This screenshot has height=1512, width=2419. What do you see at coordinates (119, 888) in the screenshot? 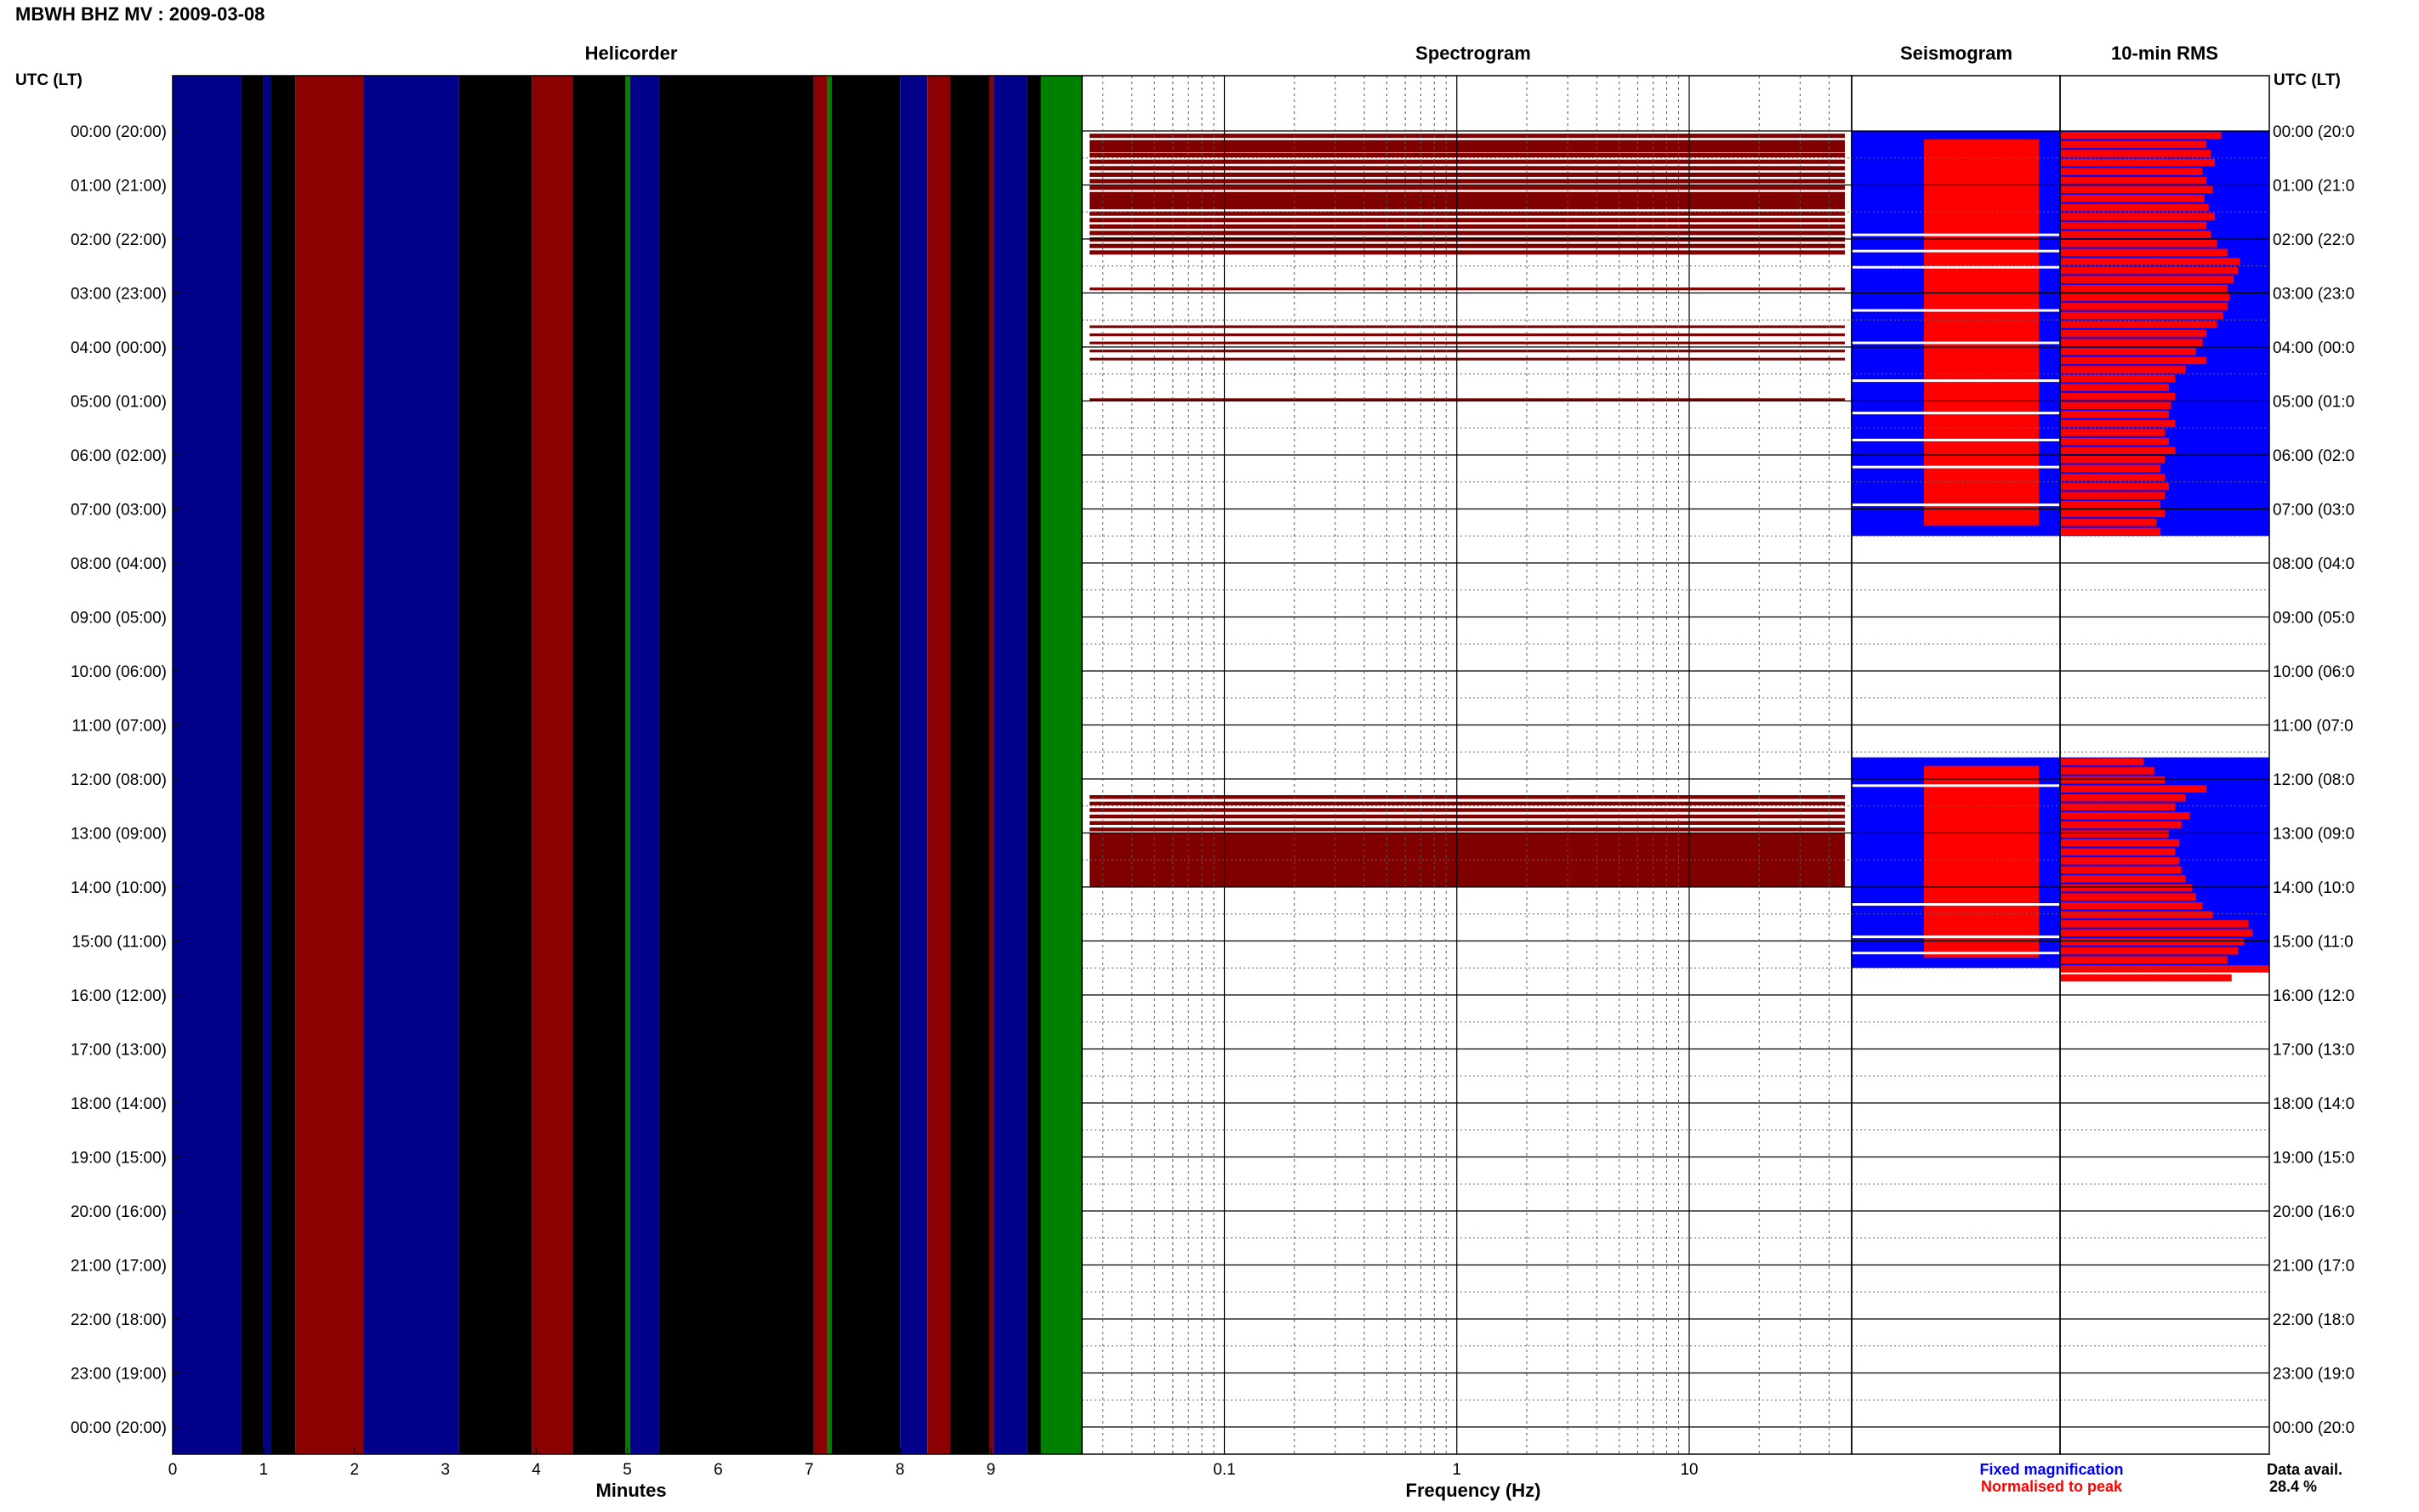
I see `time-tick-label: 14:00 (10:00)` at bounding box center [119, 888].